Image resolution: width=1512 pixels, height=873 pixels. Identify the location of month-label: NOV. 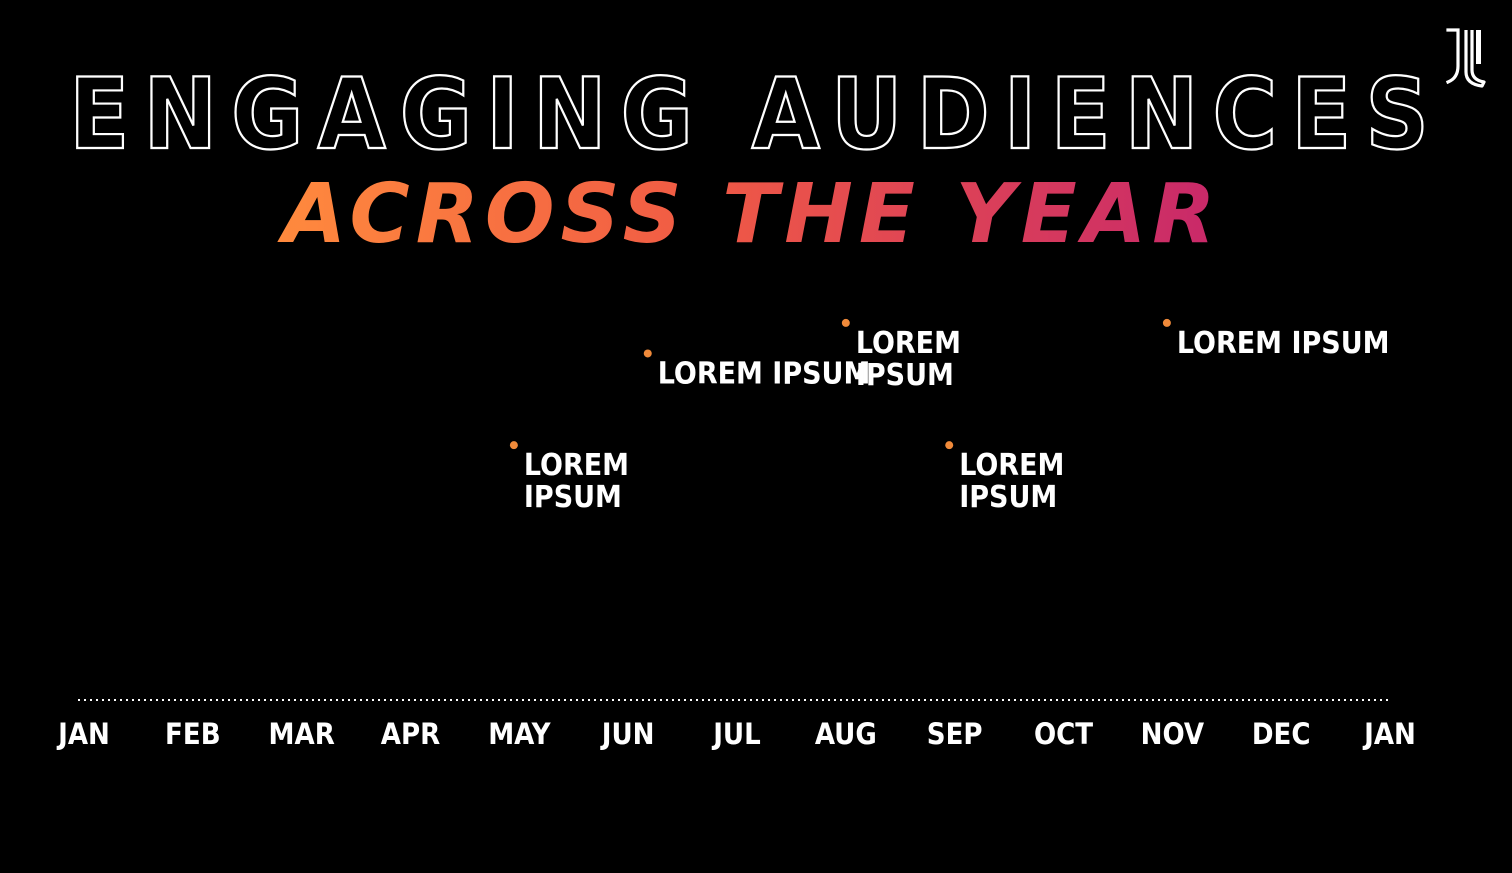
(1173, 734).